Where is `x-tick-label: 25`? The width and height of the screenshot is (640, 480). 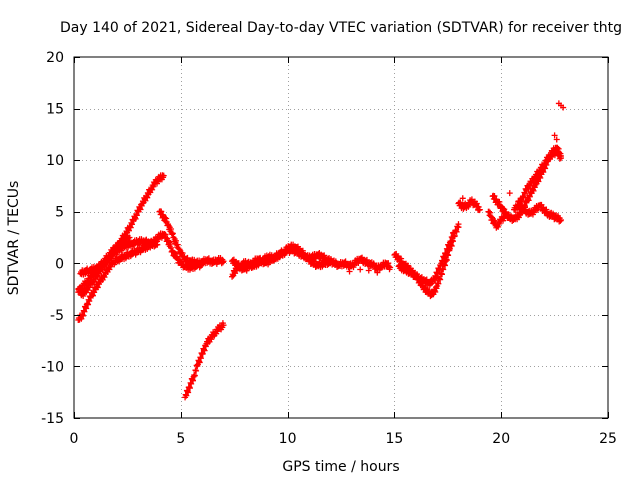 x-tick-label: 25 is located at coordinates (608, 439).